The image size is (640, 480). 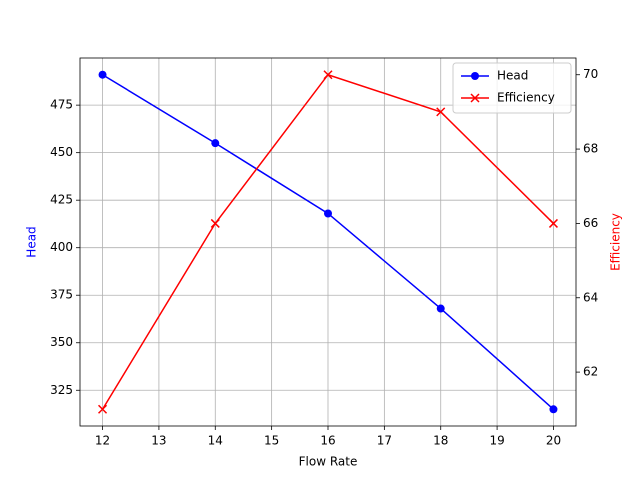 I want to click on y-tick-label: 425, so click(x=61, y=200).